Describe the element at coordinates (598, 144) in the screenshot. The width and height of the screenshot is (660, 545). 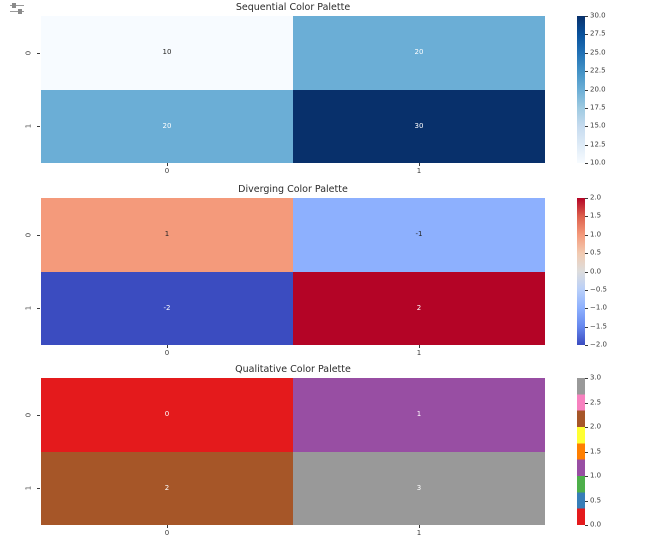
I see `colorbar-tick-label: 12.5` at that location.